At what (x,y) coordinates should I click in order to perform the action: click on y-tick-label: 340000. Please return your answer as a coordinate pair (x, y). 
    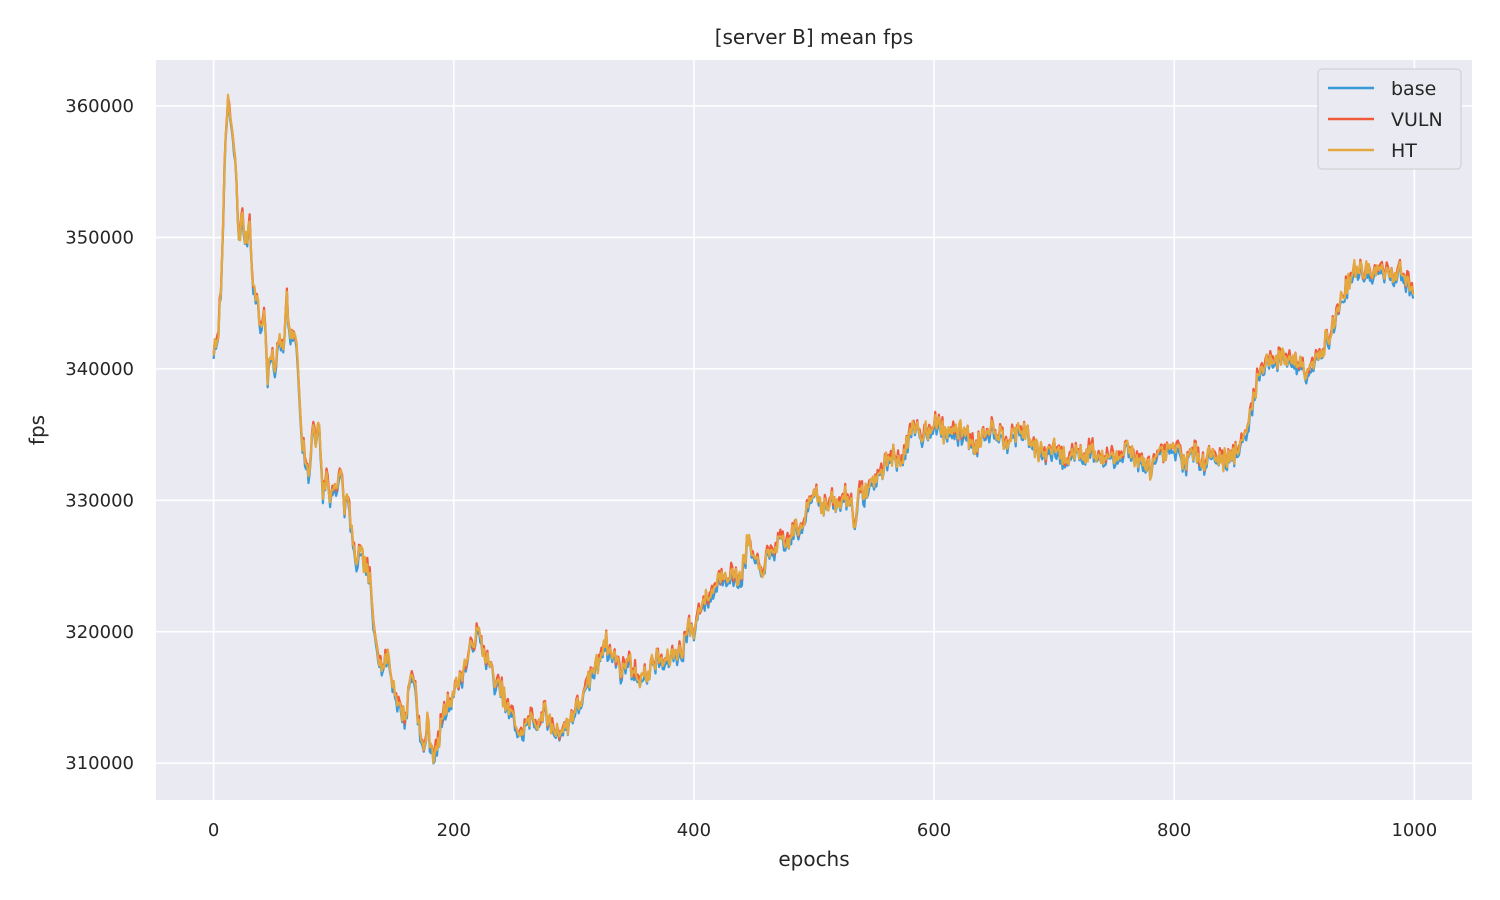
    Looking at the image, I should click on (99, 369).